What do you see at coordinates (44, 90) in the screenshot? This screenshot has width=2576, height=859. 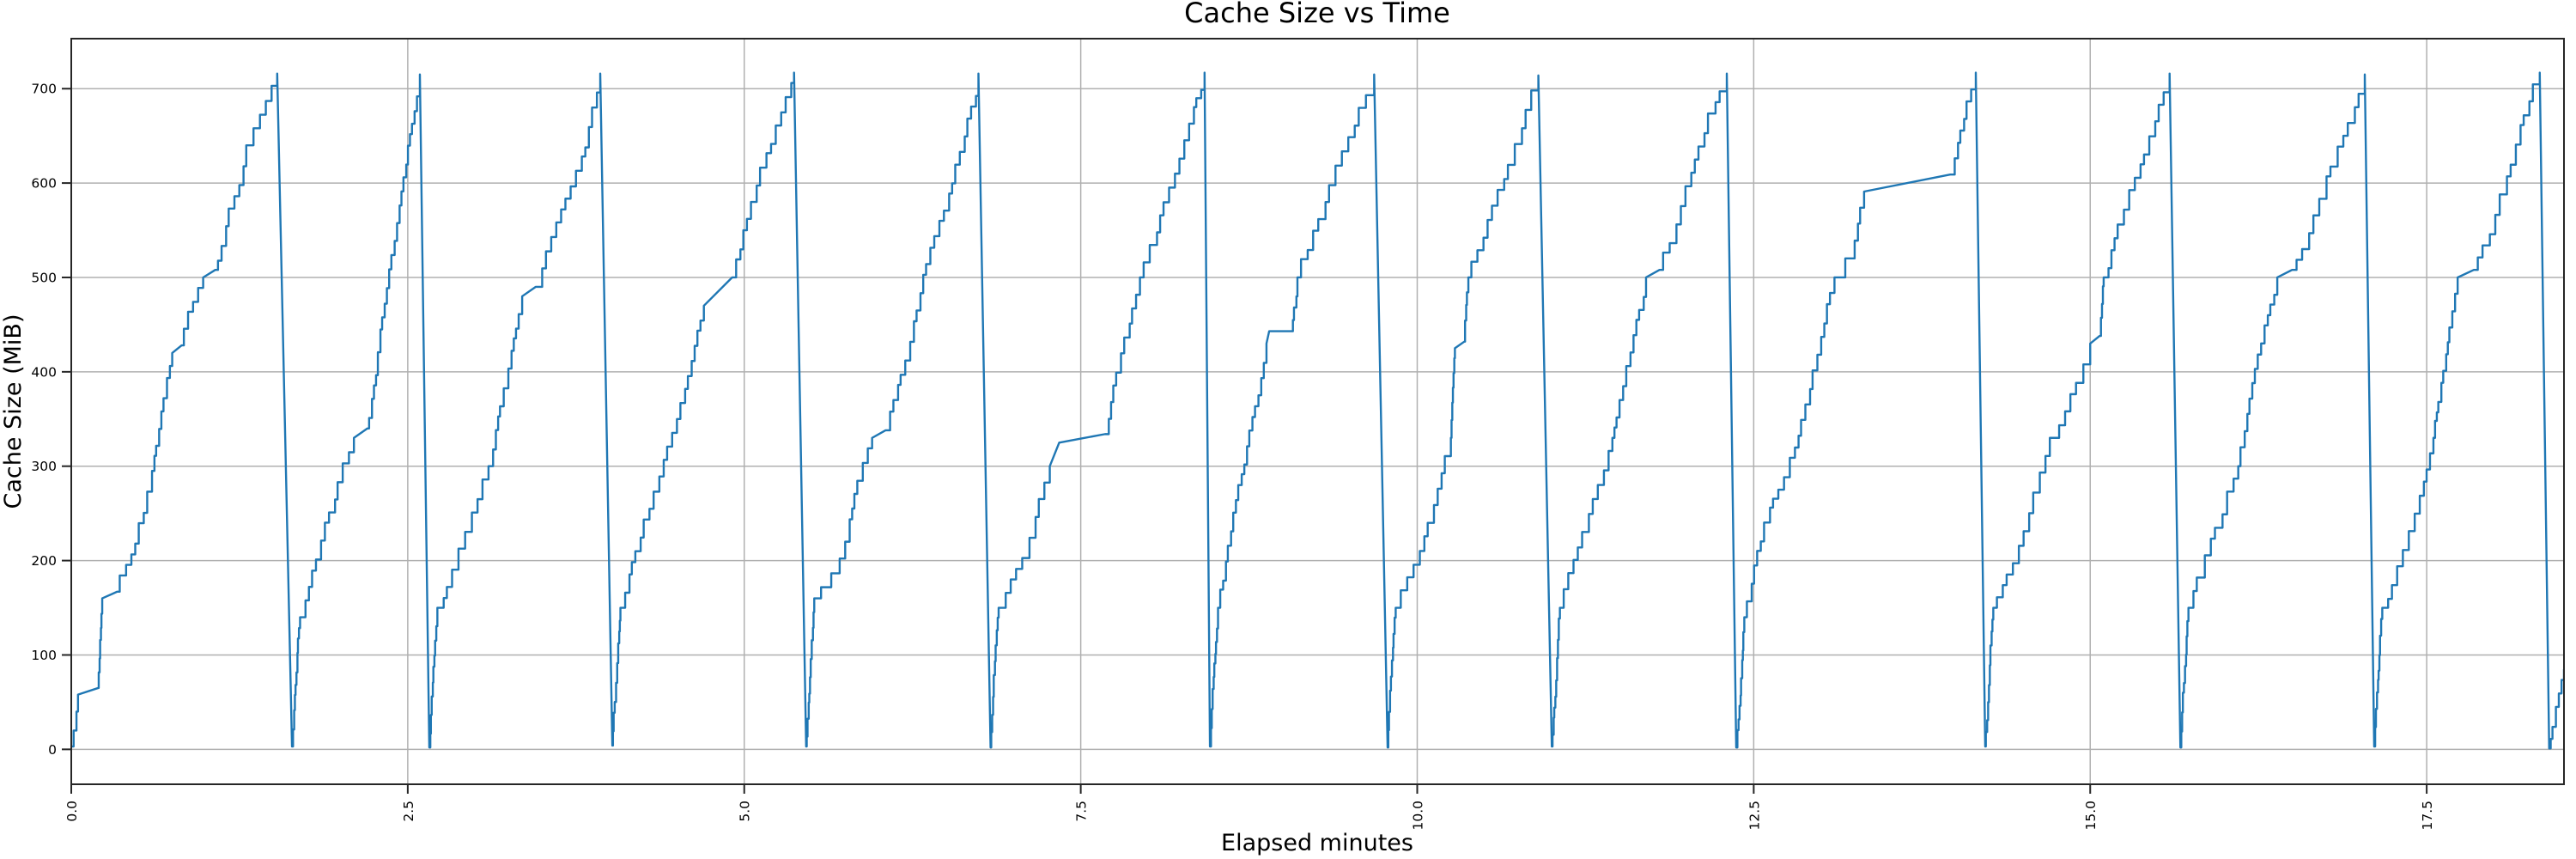 I see `y-tick-label: 700` at bounding box center [44, 90].